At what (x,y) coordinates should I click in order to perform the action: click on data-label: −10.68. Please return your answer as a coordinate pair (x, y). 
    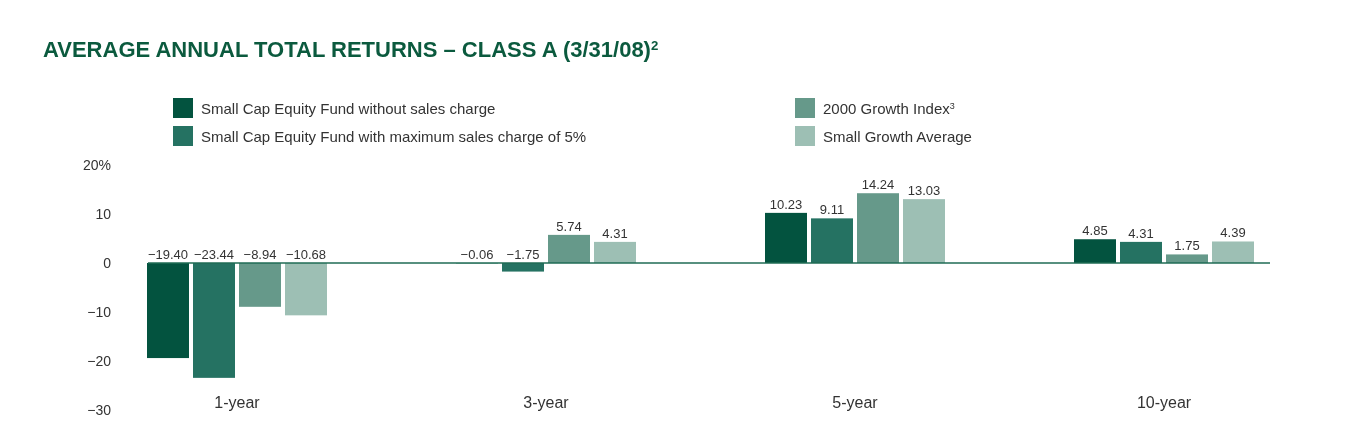
    Looking at the image, I should click on (306, 254).